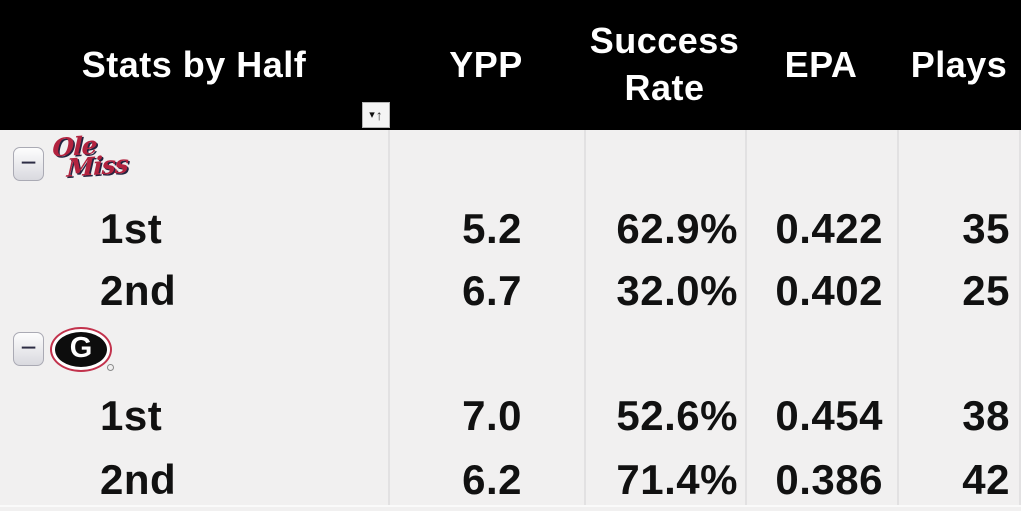 This screenshot has height=511, width=1024. Describe the element at coordinates (959, 64) in the screenshot. I see `header-plays: Plays` at that location.